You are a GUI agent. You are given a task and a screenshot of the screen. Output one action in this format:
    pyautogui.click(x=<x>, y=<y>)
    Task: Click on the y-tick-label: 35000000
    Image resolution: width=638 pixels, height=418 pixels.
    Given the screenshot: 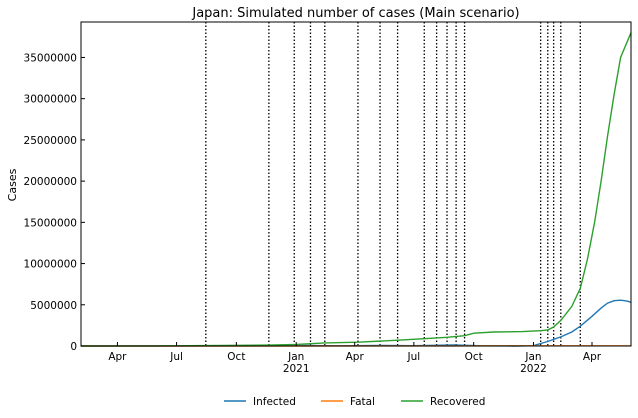 What is the action you would take?
    pyautogui.click(x=50, y=58)
    